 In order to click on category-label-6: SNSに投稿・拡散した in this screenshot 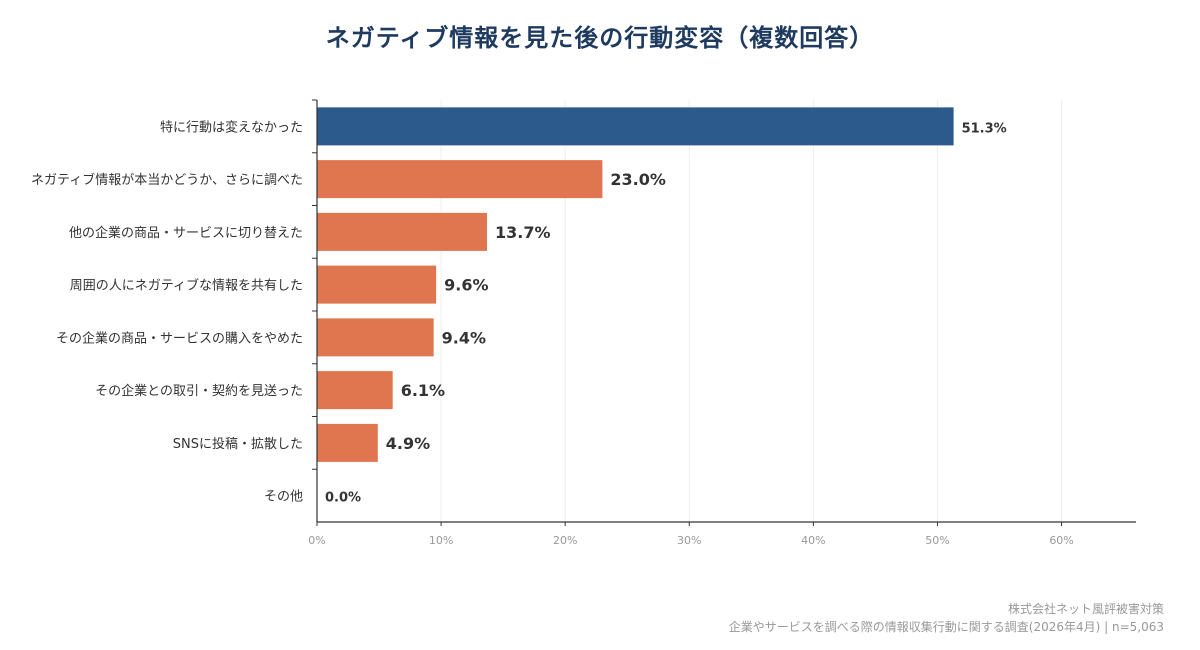, I will do `click(238, 444)`.